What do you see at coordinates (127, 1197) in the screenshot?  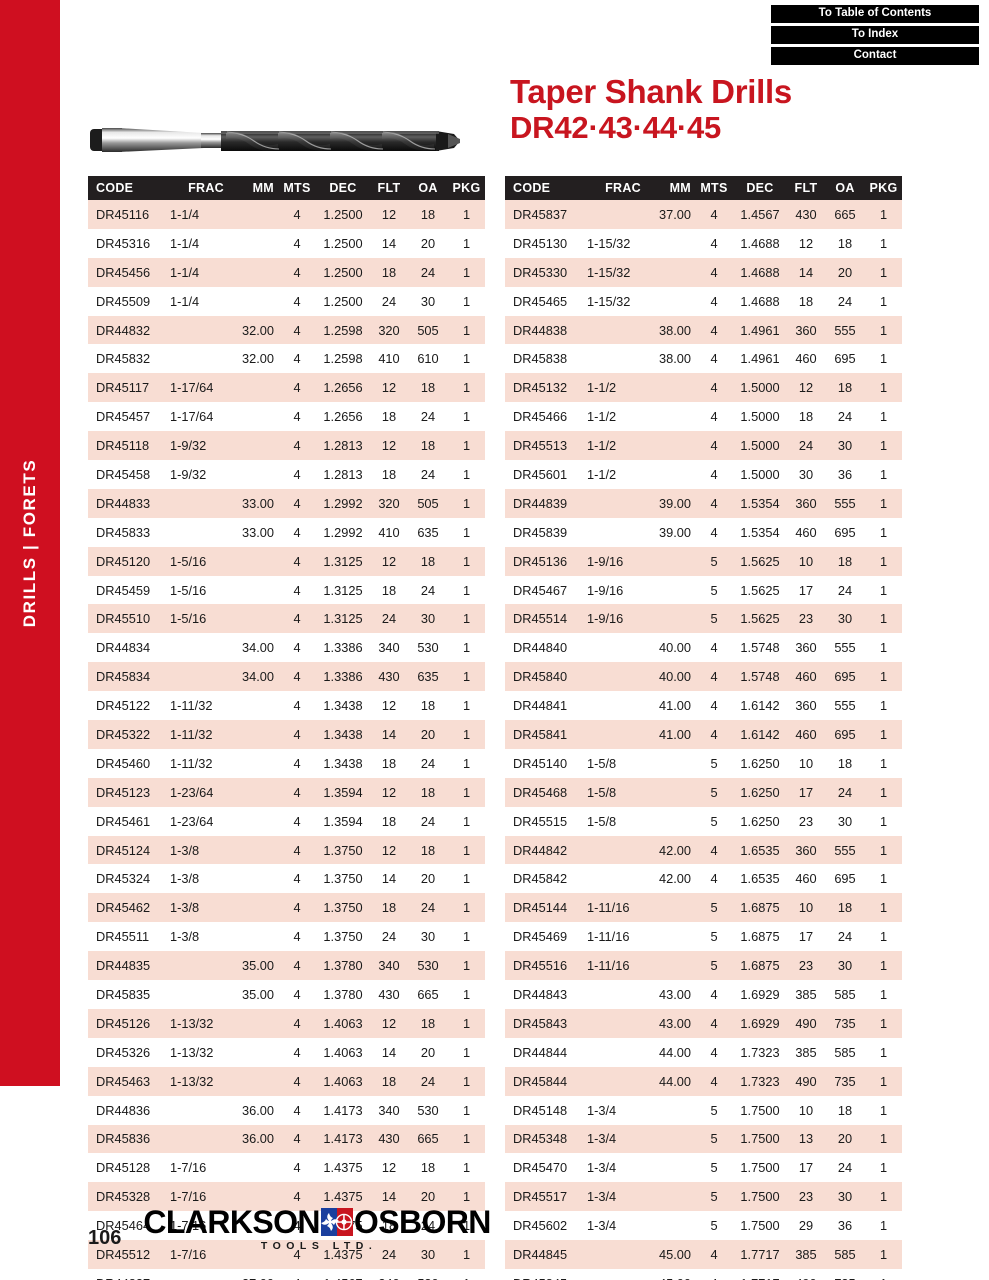 I see `cell-code: DR45328` at bounding box center [127, 1197].